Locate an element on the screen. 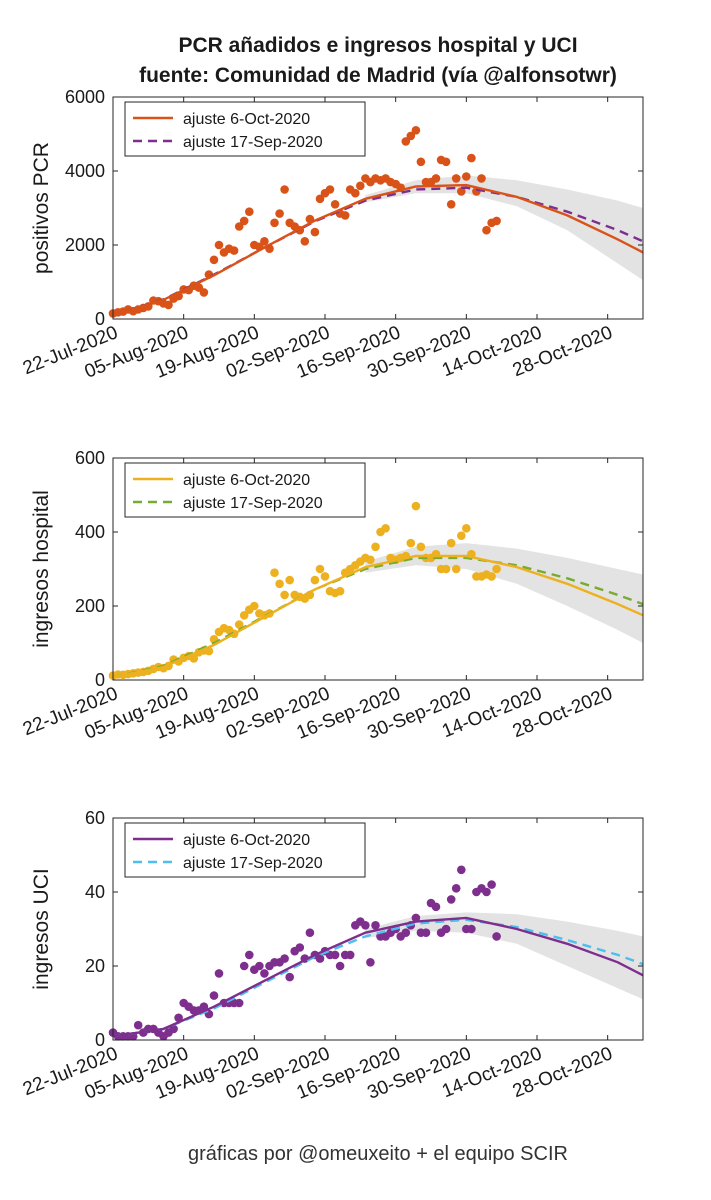 The width and height of the screenshot is (711, 1200). y-tick-label: 60 is located at coordinates (95, 818).